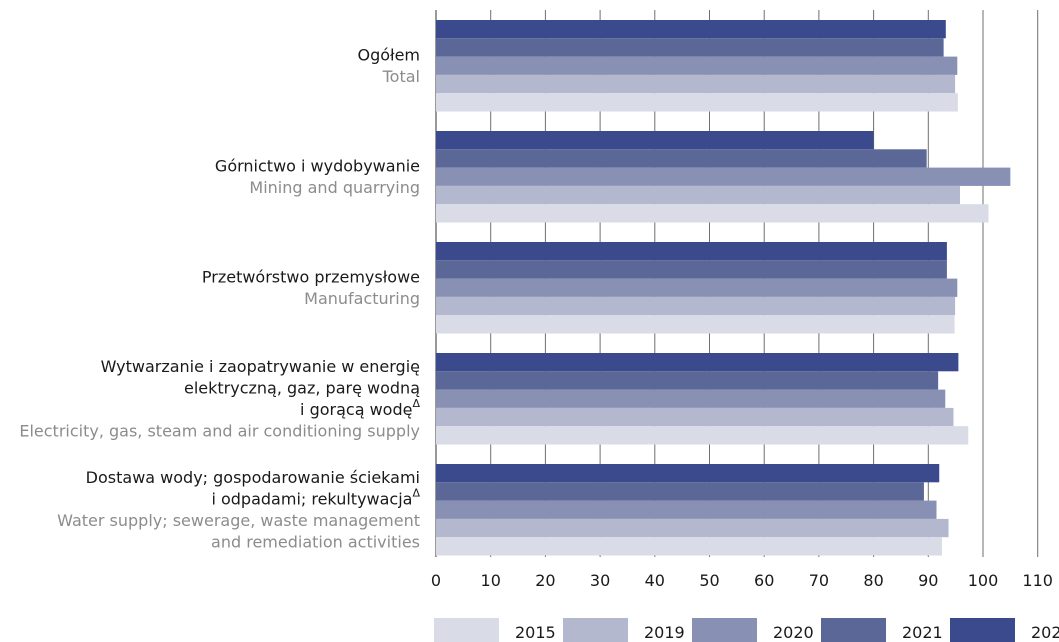  I want to click on category-label-pl-2-0: Przetwórstwo przemysłowe, so click(311, 277).